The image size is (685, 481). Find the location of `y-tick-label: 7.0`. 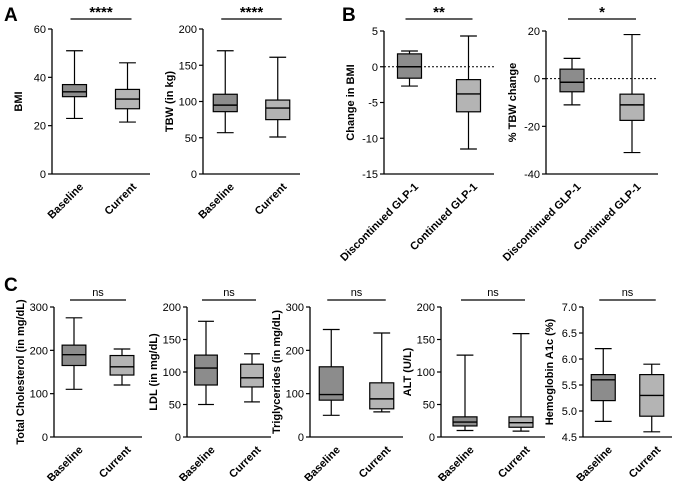

y-tick-label: 7.0 is located at coordinates (569, 308).